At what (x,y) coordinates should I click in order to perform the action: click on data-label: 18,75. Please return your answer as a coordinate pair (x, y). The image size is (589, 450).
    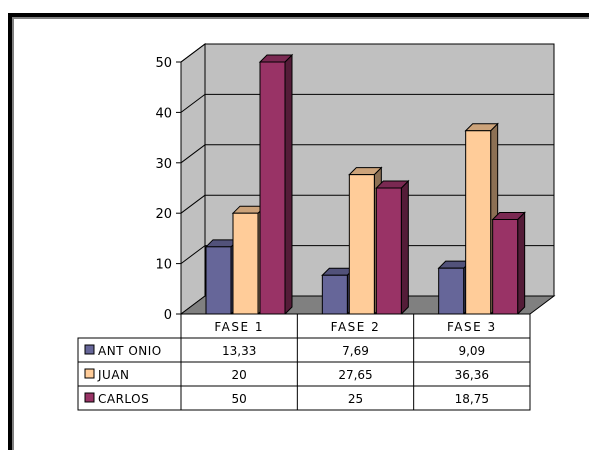
    Looking at the image, I should click on (472, 399).